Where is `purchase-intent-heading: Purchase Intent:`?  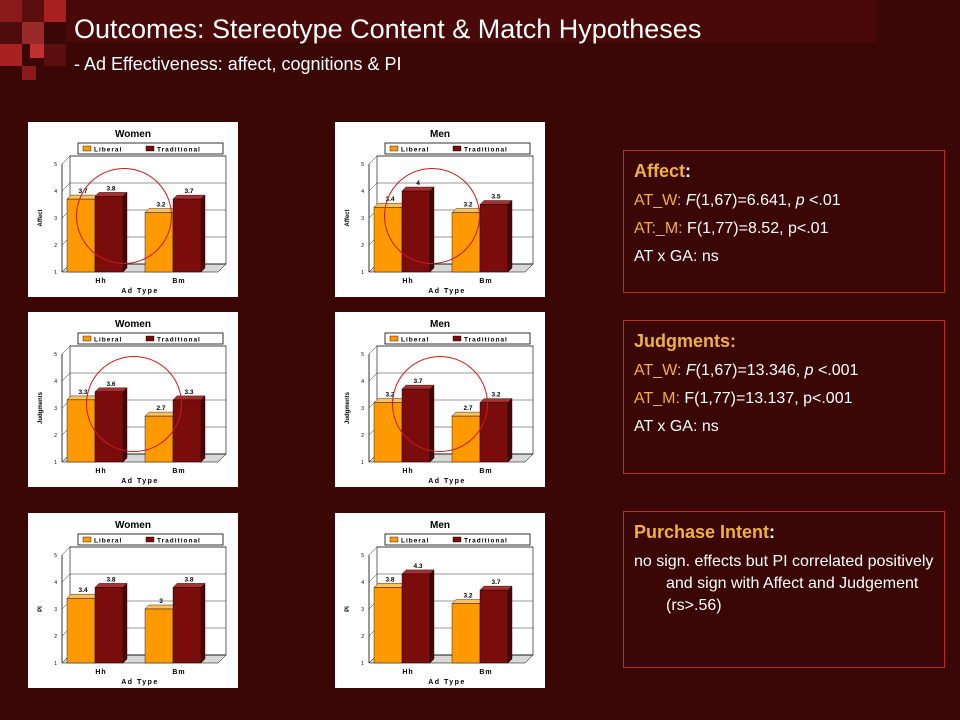 purchase-intent-heading: Purchase Intent: is located at coordinates (705, 532).